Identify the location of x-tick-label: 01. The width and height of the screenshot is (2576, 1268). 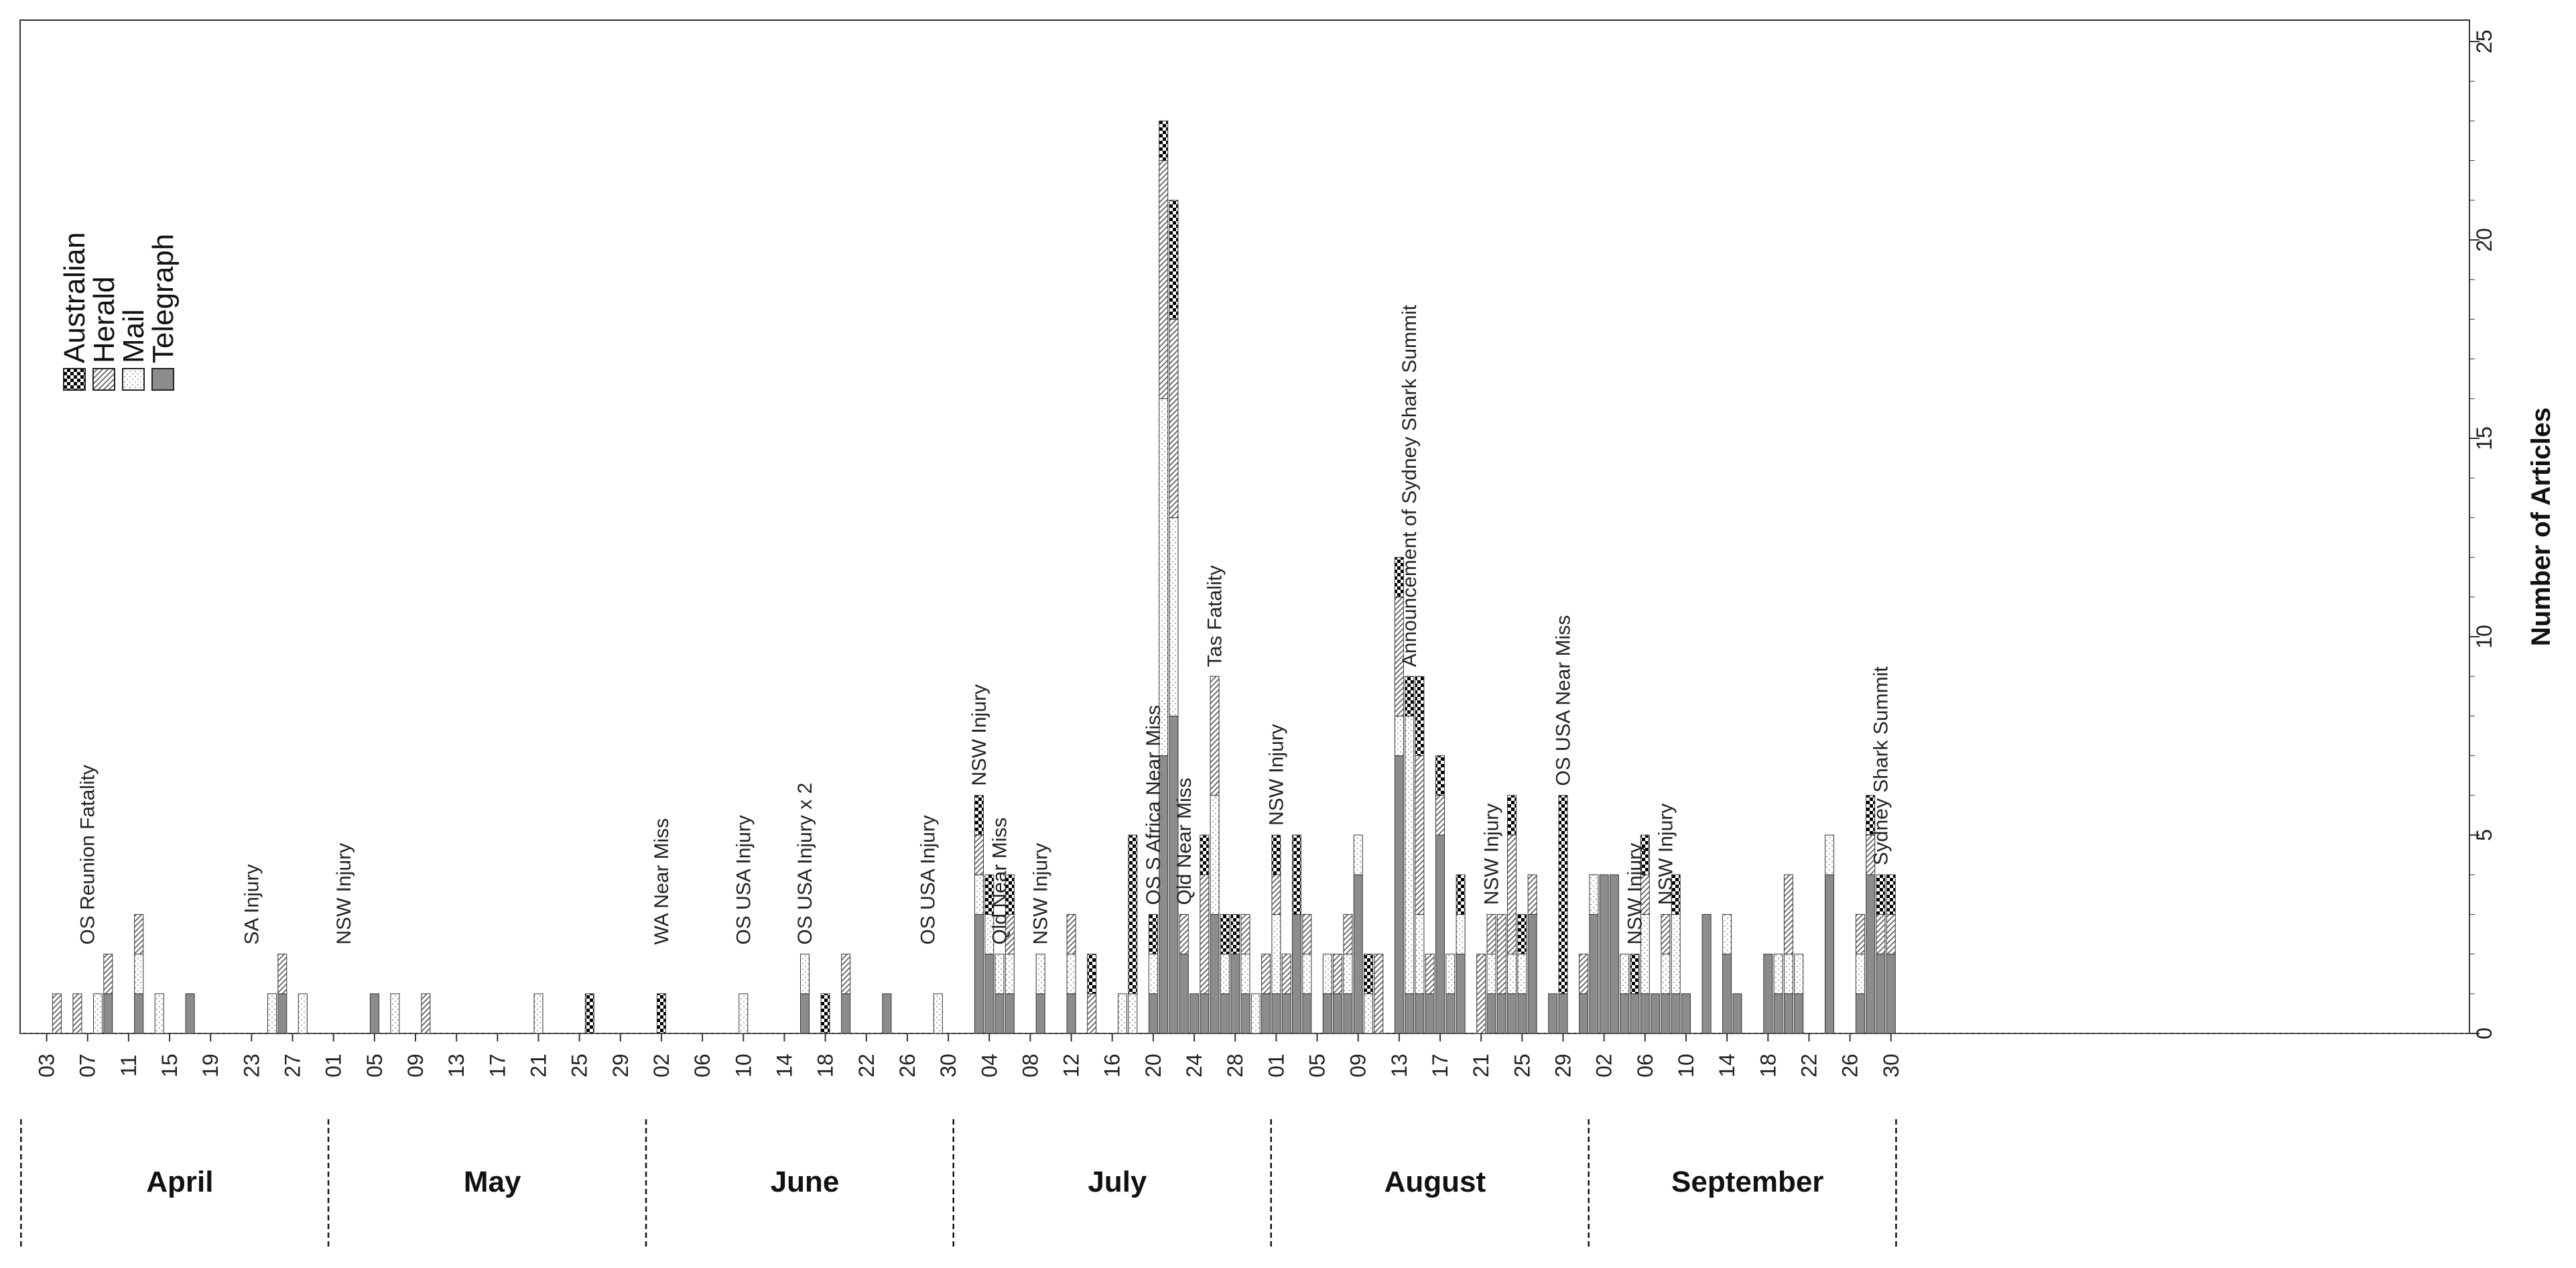
(334, 1066).